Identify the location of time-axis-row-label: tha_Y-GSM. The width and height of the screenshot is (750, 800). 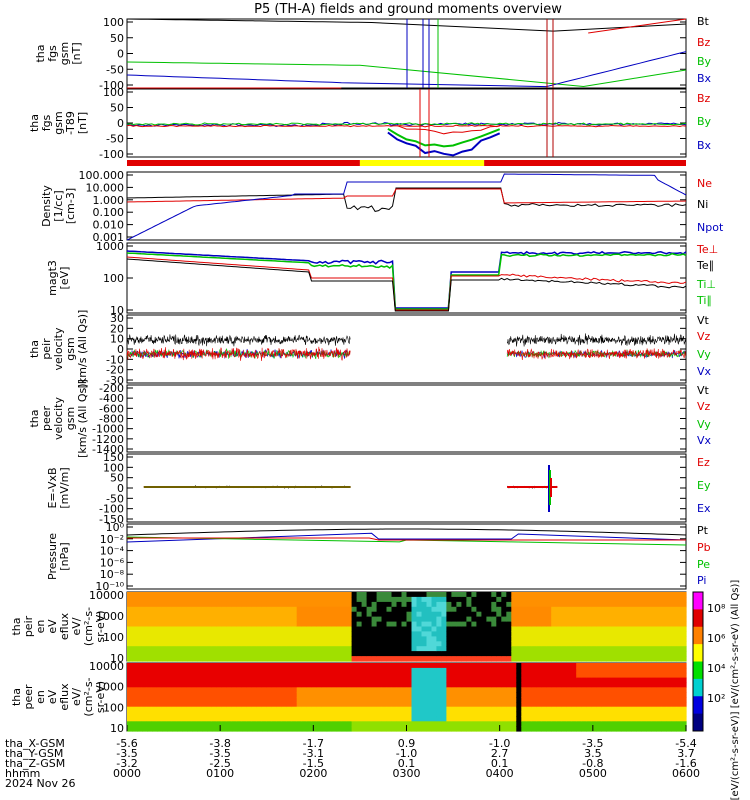
(34, 753).